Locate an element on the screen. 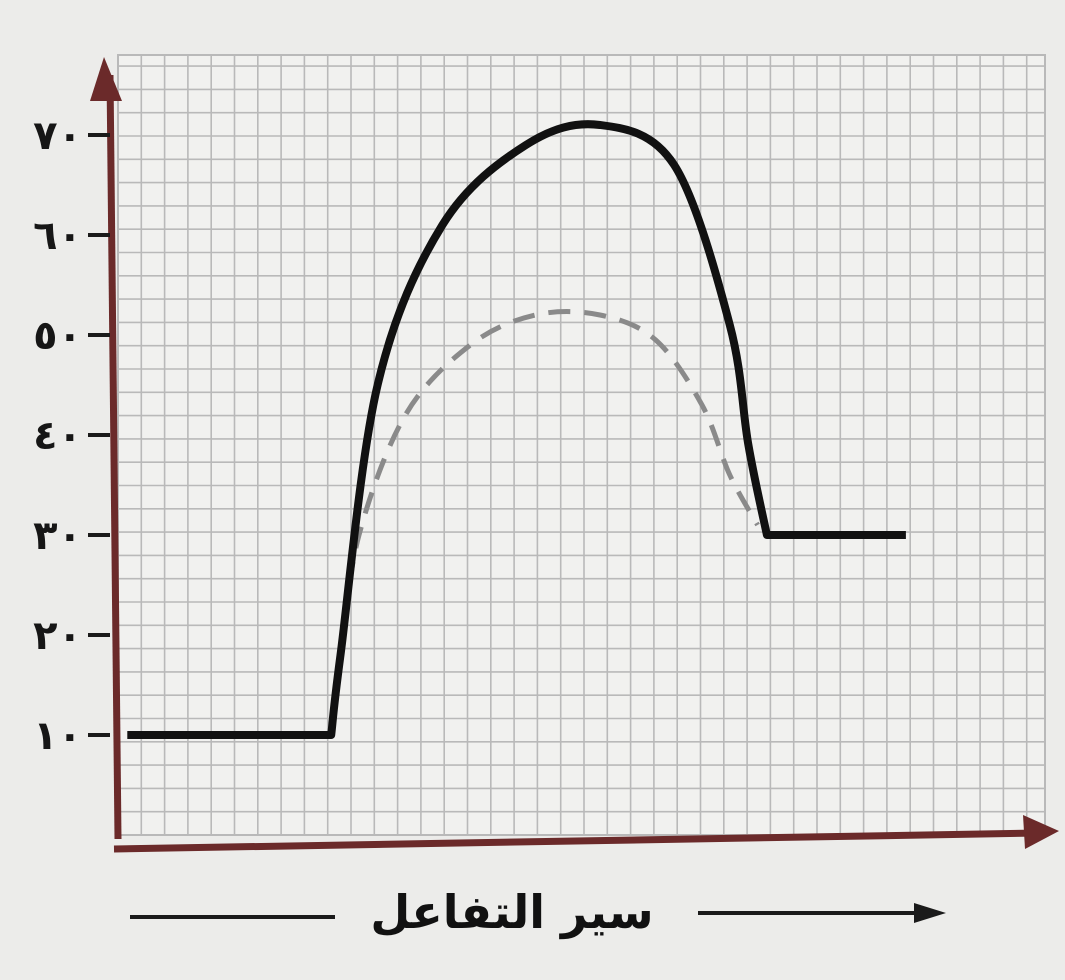 This screenshot has width=1065, height=980. y-tick-label: ٥٠ is located at coordinates (57, 336).